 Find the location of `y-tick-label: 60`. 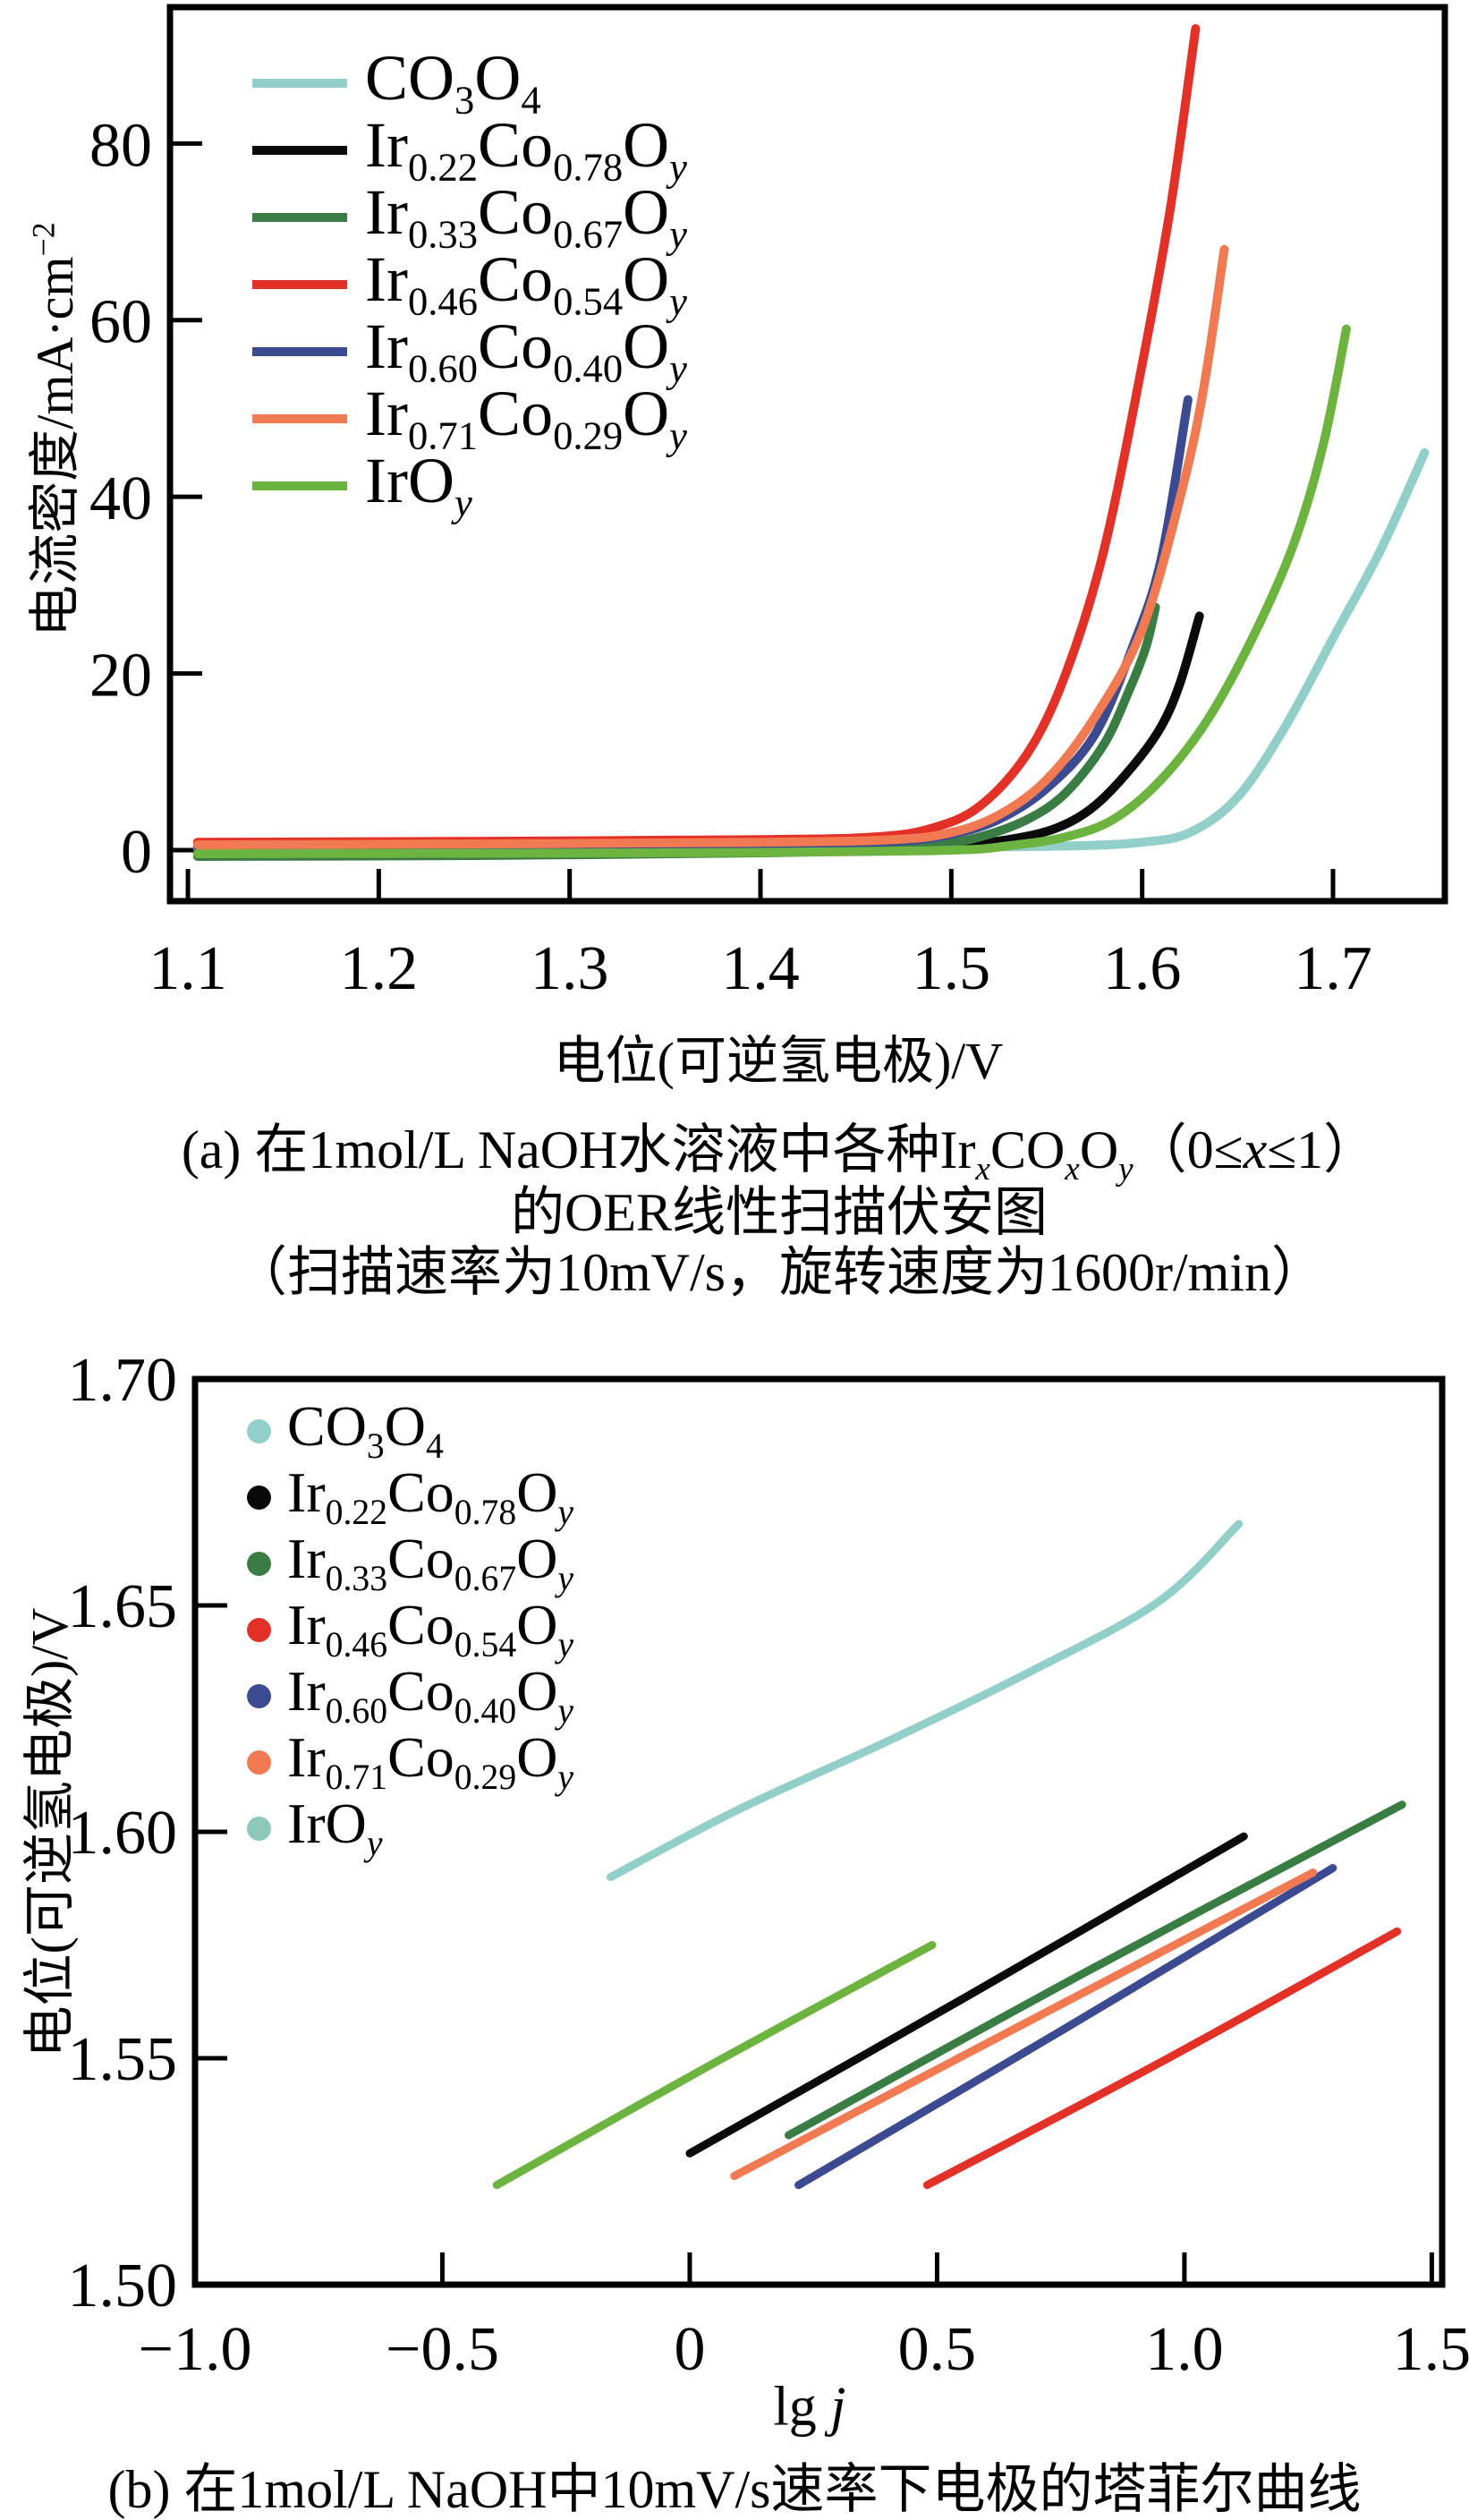

y-tick-label: 60 is located at coordinates (120, 322).